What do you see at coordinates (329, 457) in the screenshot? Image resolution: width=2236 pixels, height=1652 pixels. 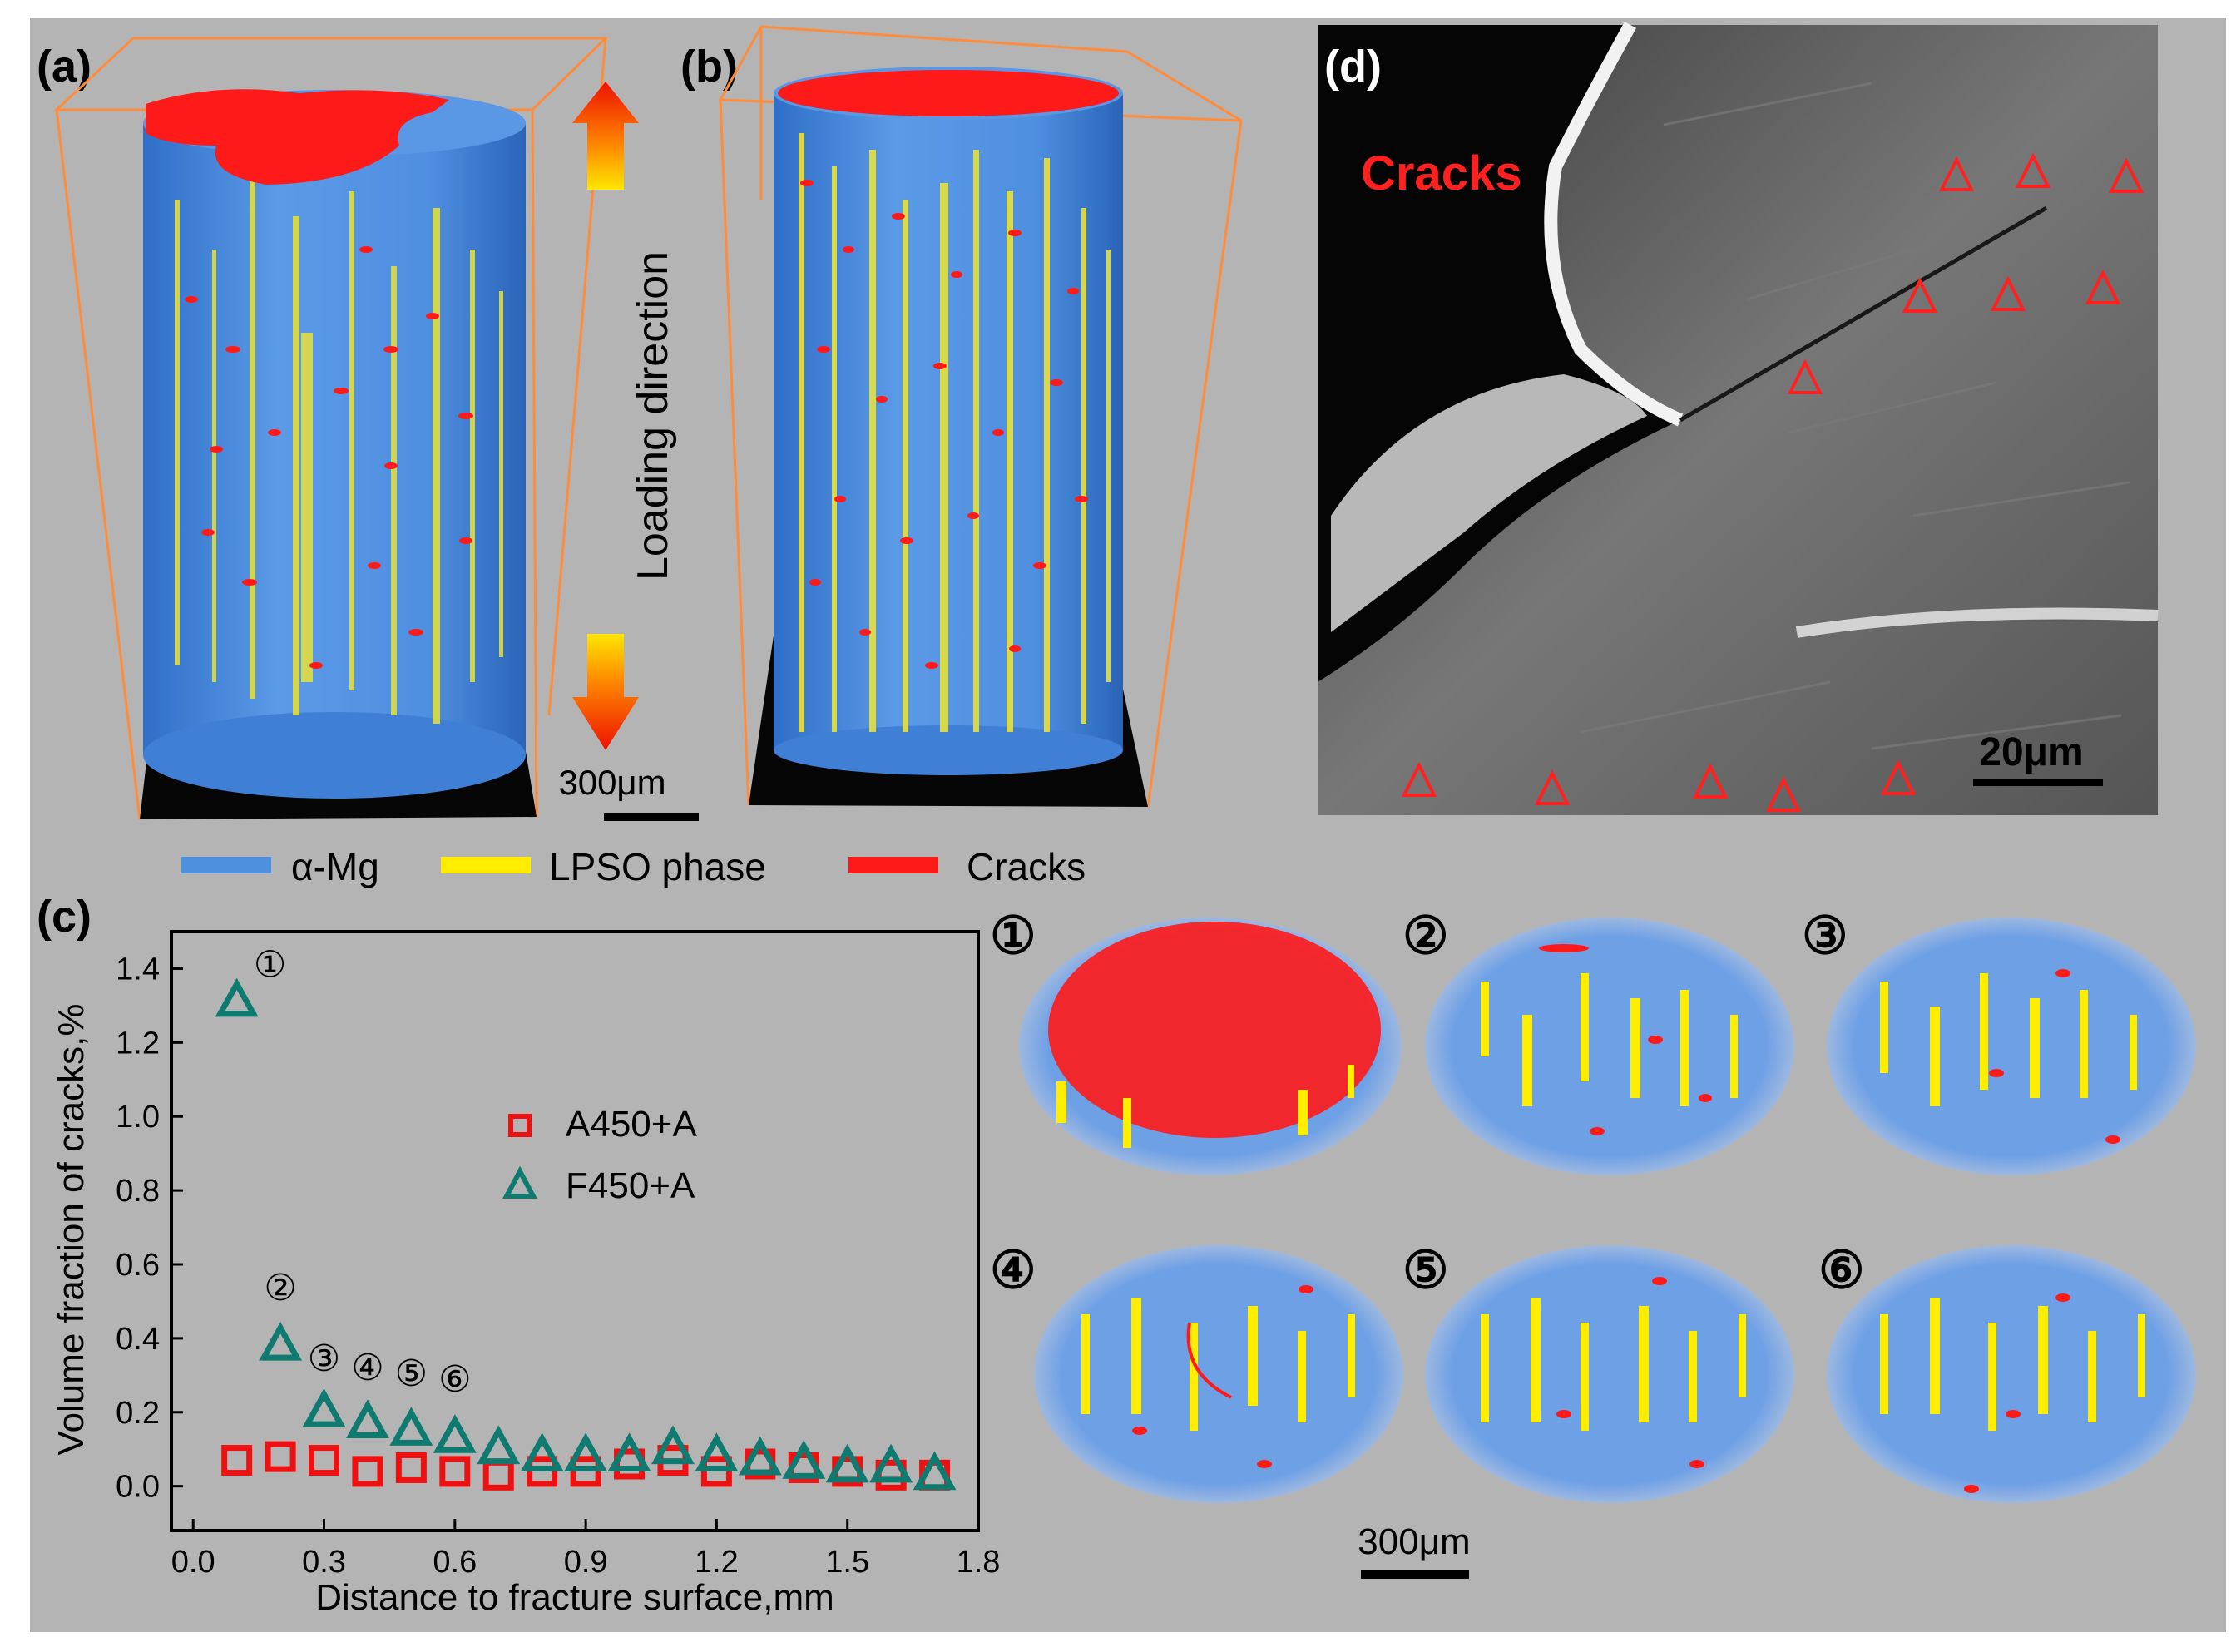 I see `crack-specks-a` at bounding box center [329, 457].